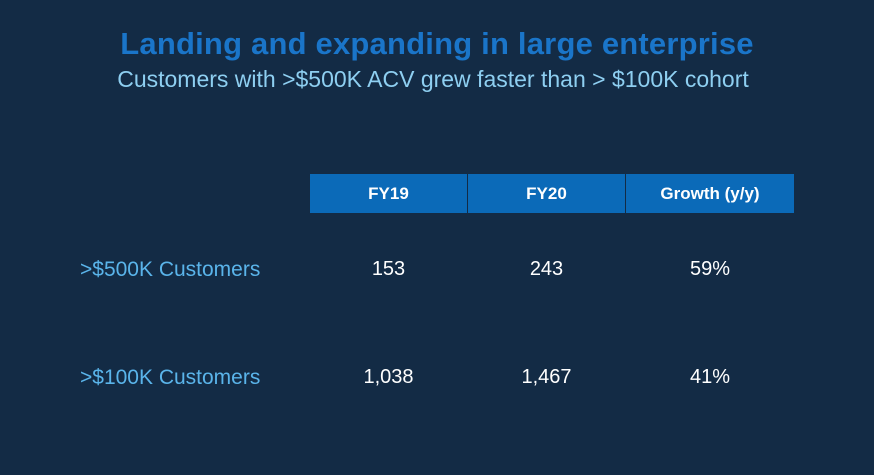  I want to click on cell-500k-fy20: 243, so click(546, 269).